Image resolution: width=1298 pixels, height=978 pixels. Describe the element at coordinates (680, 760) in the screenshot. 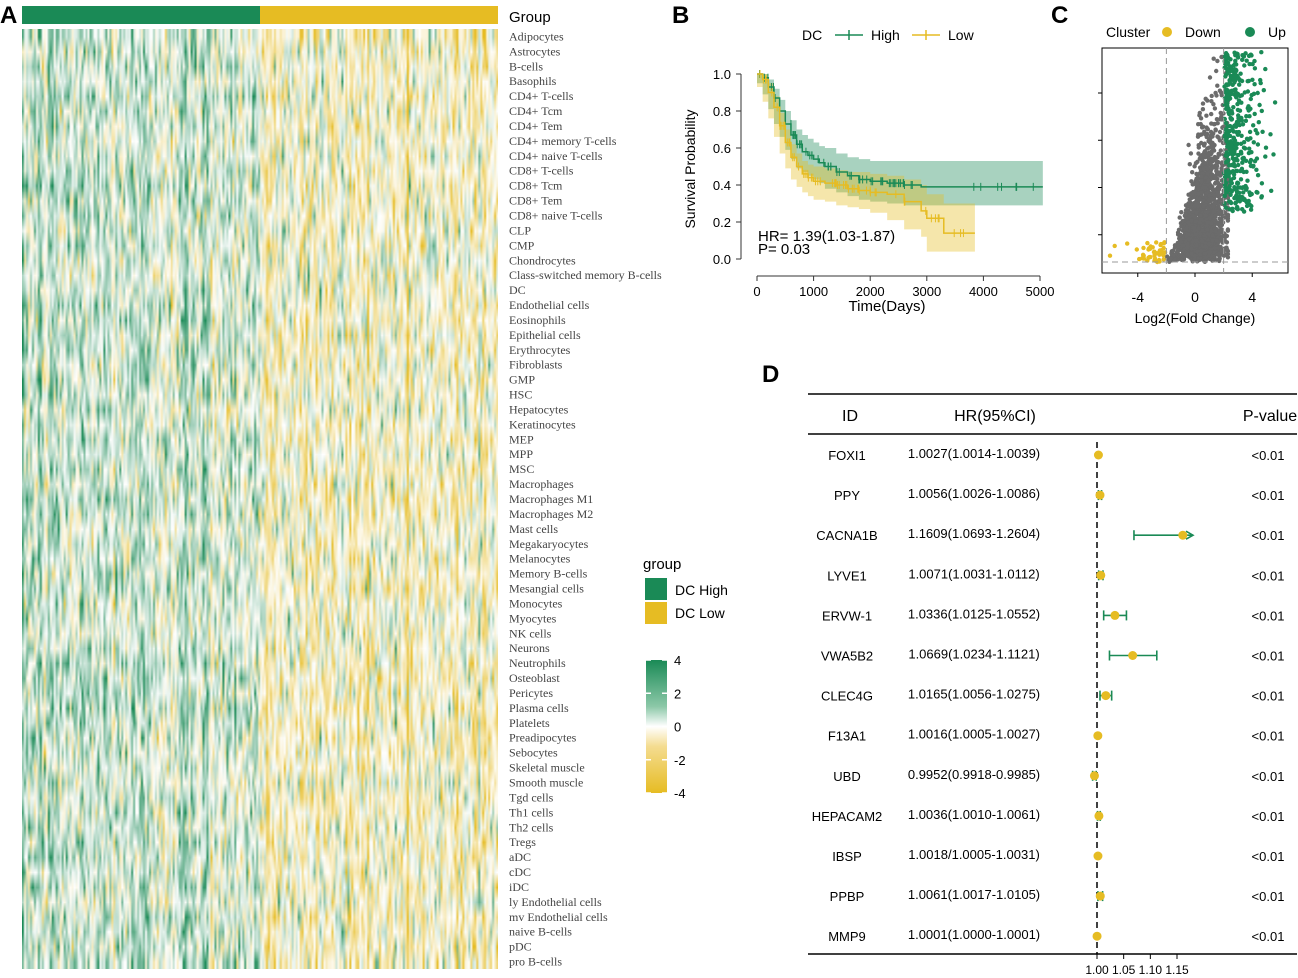

I see `color-scale-label: -2` at that location.